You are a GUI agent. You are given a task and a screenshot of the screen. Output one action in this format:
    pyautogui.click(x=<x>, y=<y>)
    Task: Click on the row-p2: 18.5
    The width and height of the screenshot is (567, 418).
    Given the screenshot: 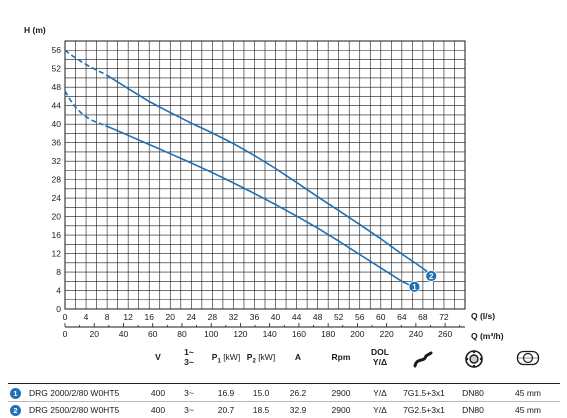 What is the action you would take?
    pyautogui.click(x=261, y=410)
    